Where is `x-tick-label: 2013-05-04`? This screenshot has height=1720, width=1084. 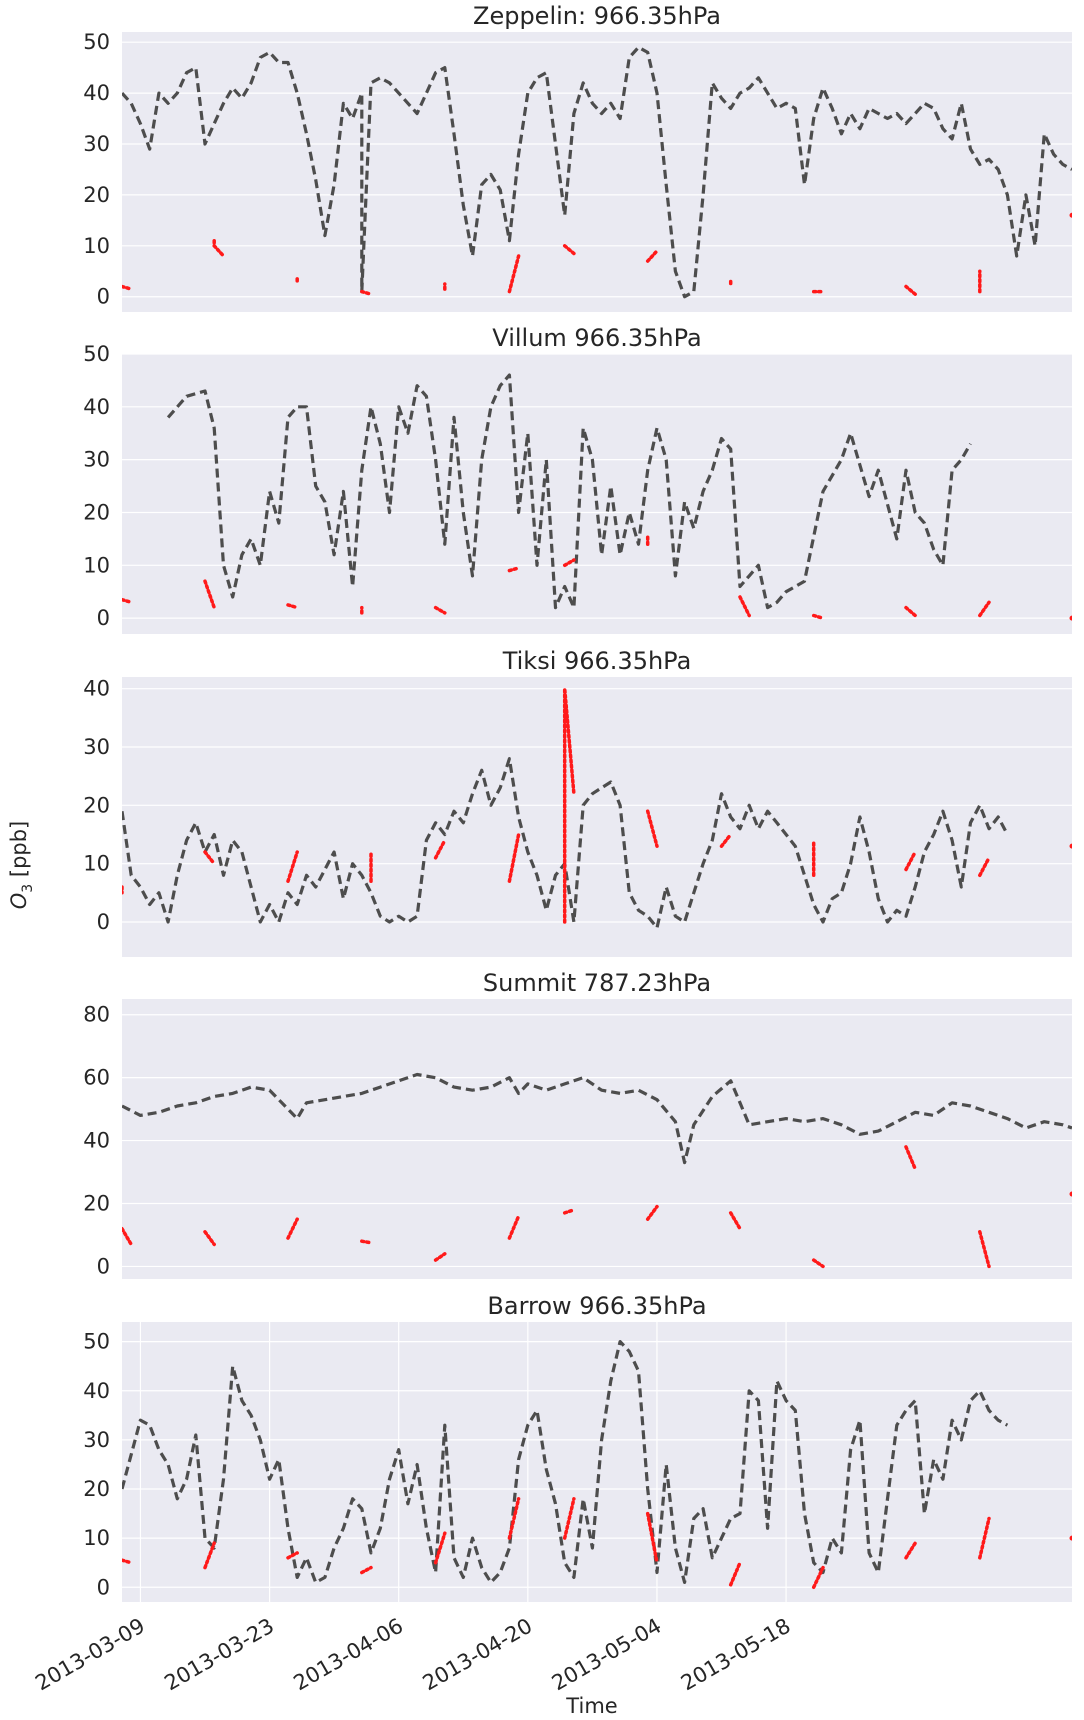 x-tick-label: 2013-05-04 is located at coordinates (607, 1655).